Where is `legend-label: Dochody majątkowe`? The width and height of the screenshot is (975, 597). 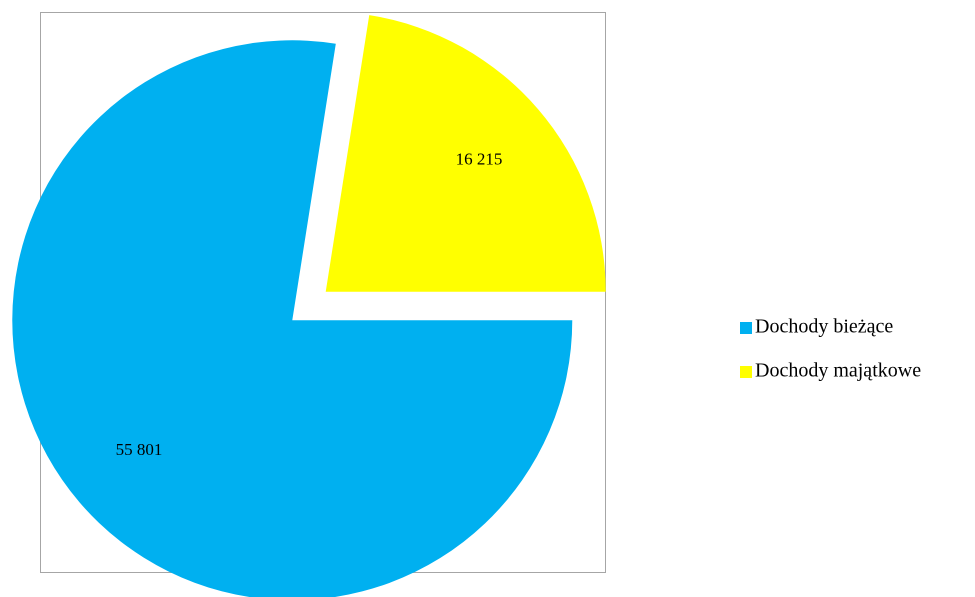 legend-label: Dochody majątkowe is located at coordinates (838, 371).